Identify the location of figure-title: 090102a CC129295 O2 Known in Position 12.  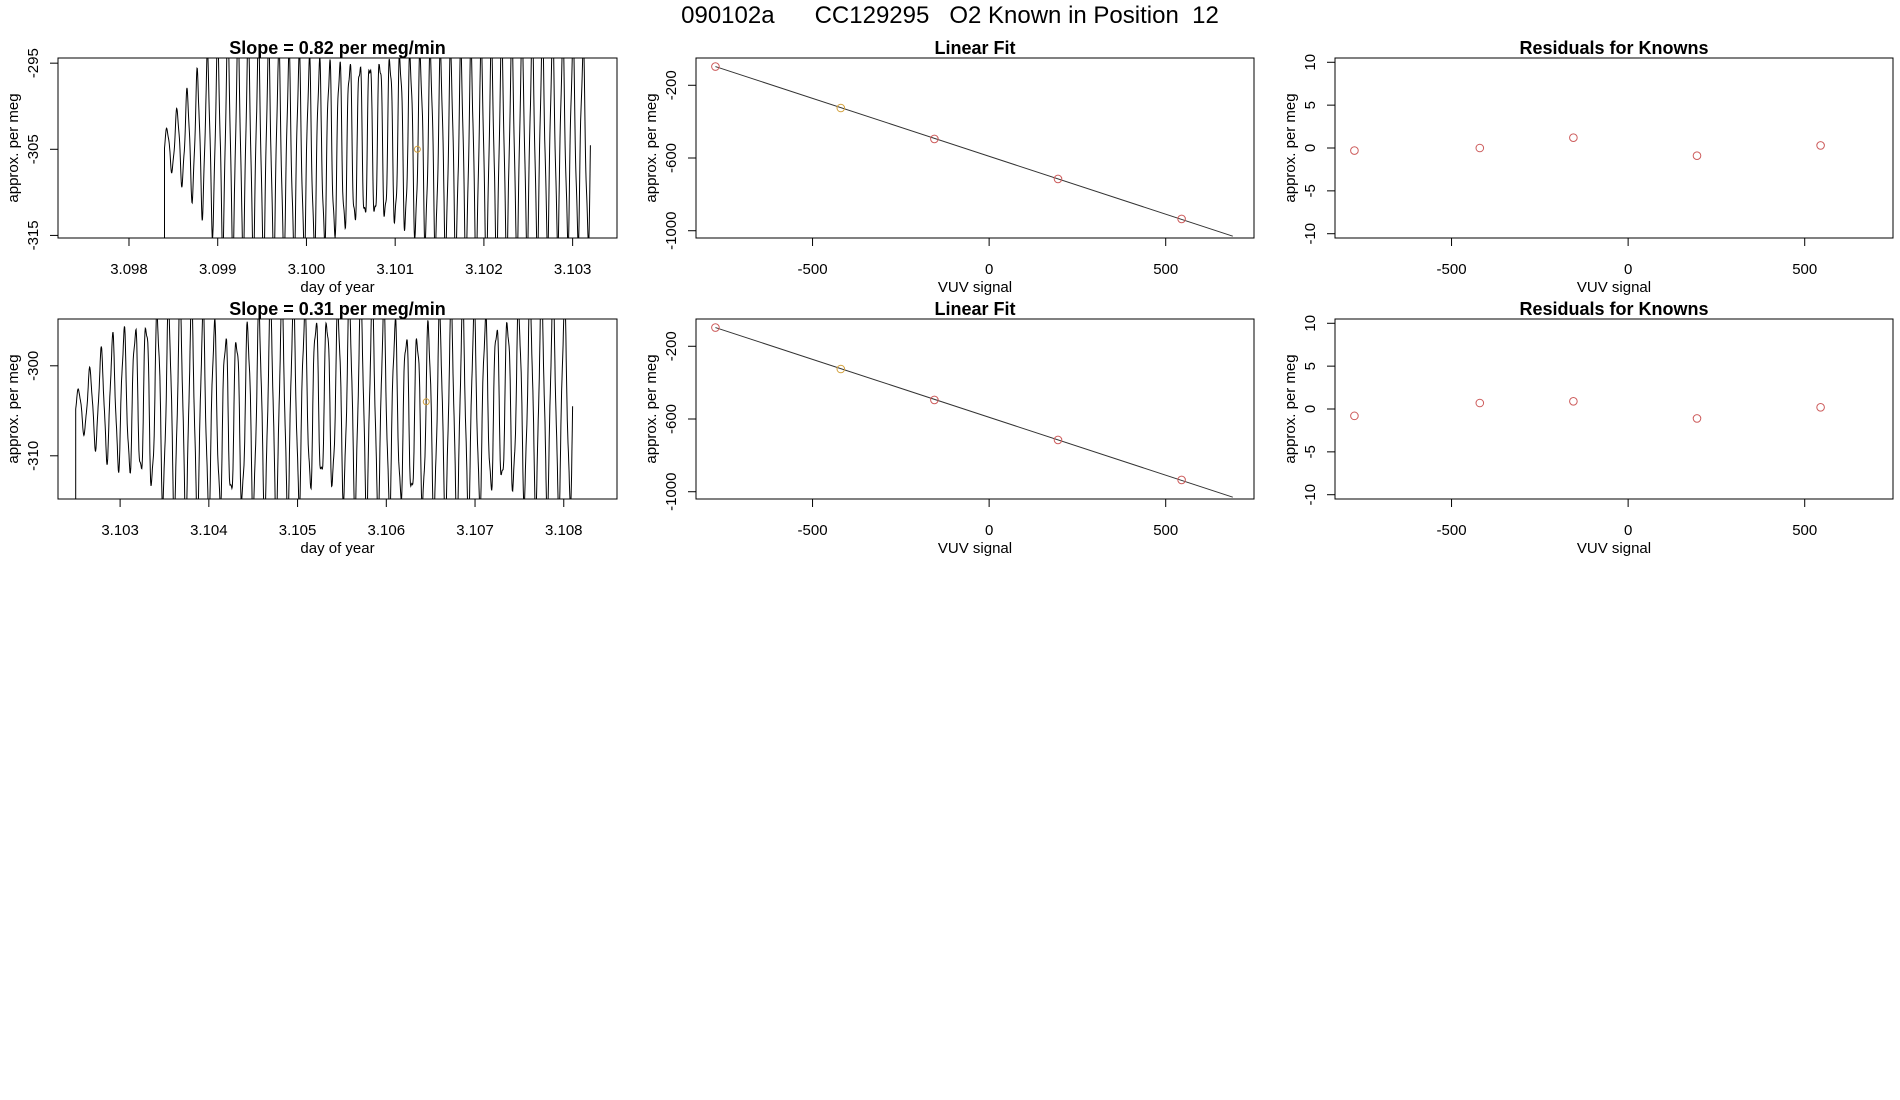
(950, 15).